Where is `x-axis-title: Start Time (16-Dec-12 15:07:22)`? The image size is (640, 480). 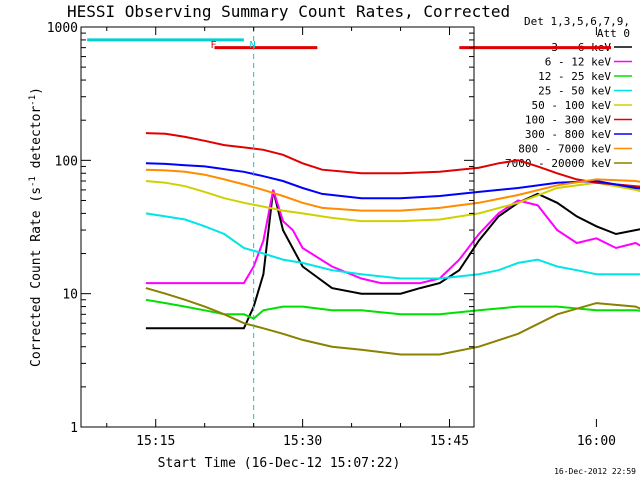 x-axis-title: Start Time (16-Dec-12 15:07:22) is located at coordinates (279, 463).